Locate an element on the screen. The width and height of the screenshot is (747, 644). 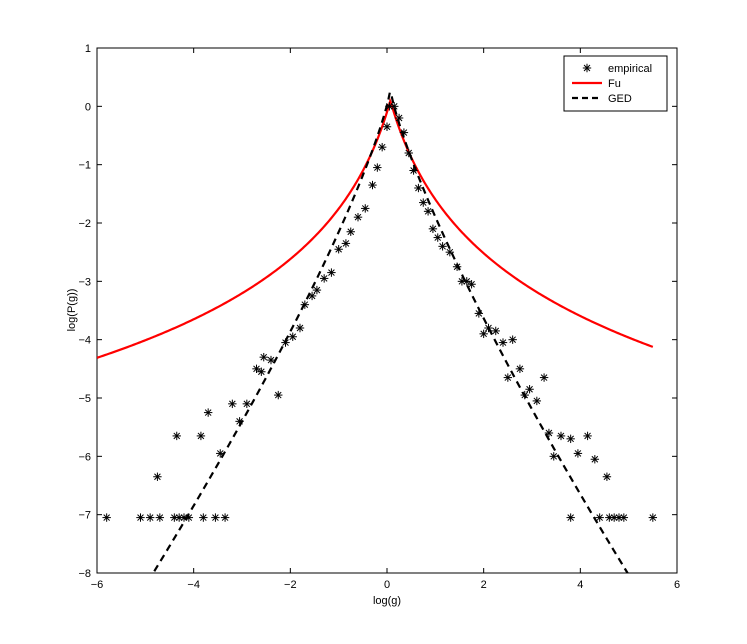
y-axis-label: log(P(g)) is located at coordinates (72, 310).